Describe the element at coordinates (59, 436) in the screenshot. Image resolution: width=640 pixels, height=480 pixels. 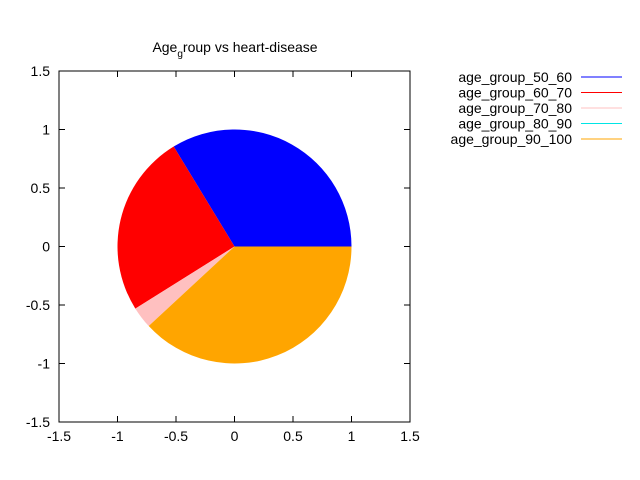
I see `x-tick-label: -1.5` at that location.